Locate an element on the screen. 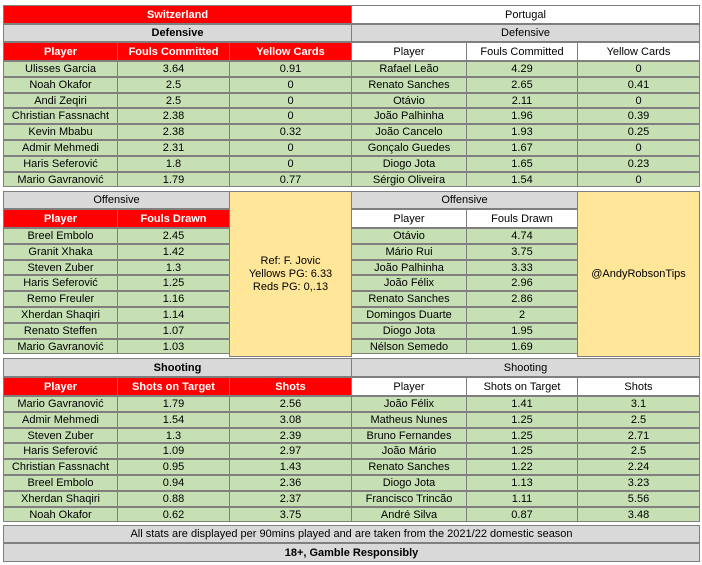 Image resolution: width=702 pixels, height=565 pixels. switzerland-shooting-row-2-col2: 1.3 is located at coordinates (173, 435).